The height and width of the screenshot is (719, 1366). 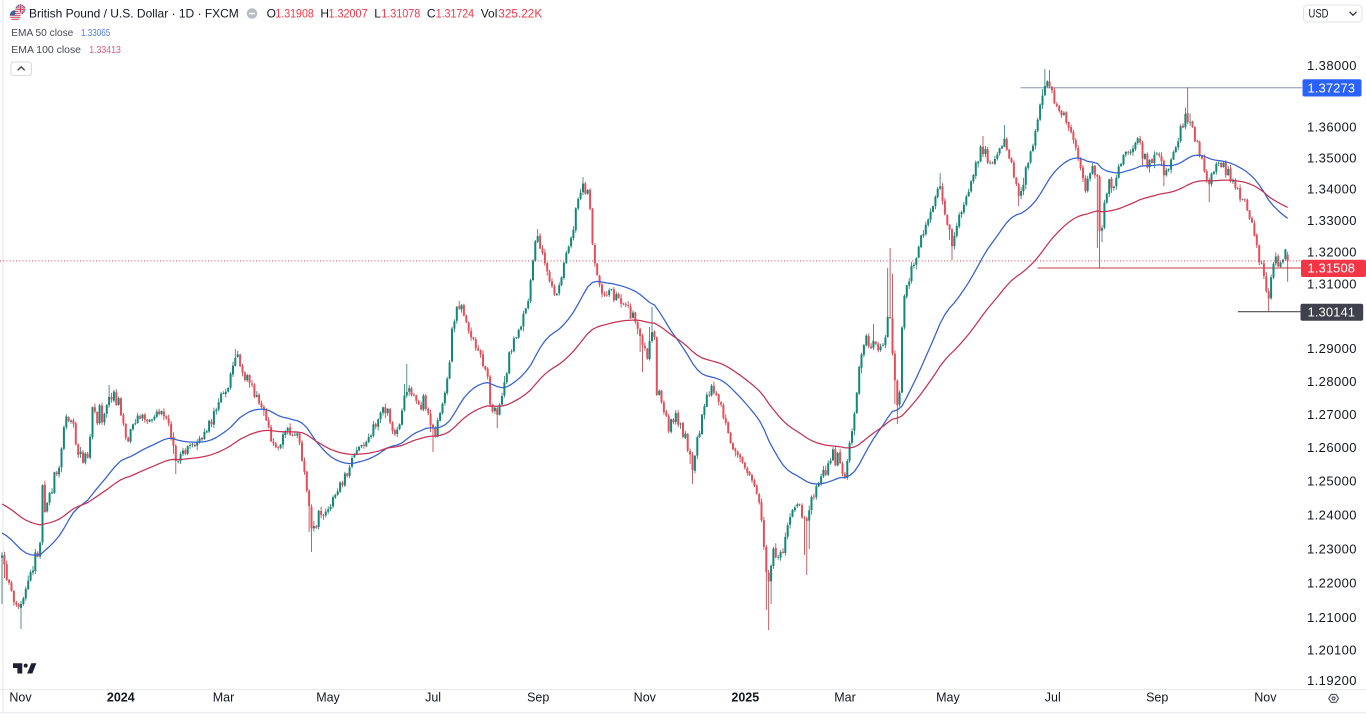 I want to click on svg-text: 1.29000, so click(x=1332, y=348).